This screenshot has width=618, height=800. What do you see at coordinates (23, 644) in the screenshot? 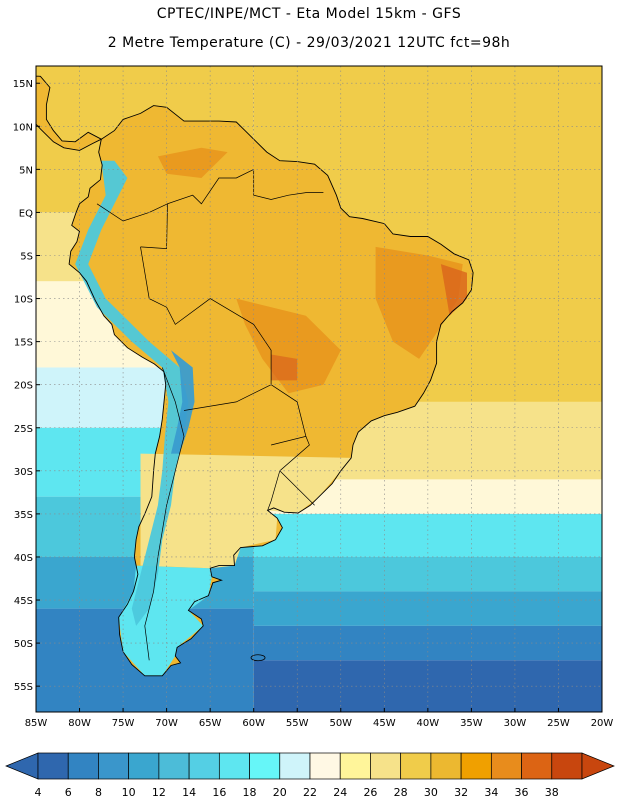
I see `latitude-label: 50S` at bounding box center [23, 644].